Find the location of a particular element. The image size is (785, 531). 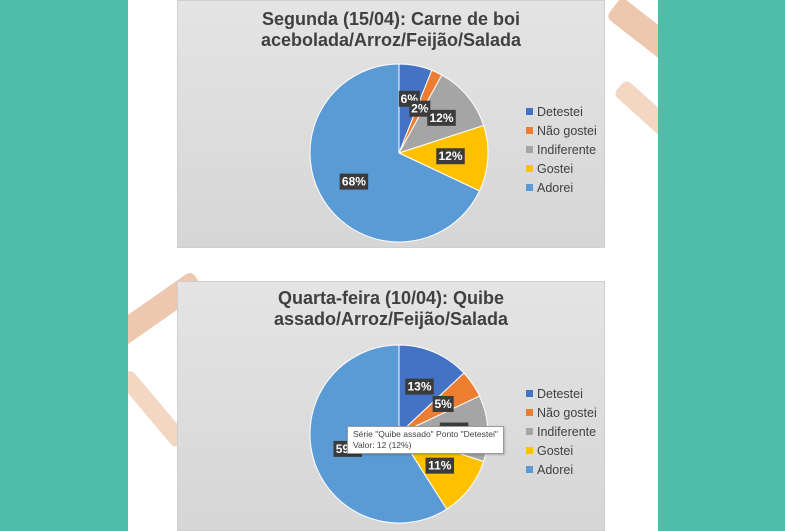

data-label: 5% is located at coordinates (443, 403).